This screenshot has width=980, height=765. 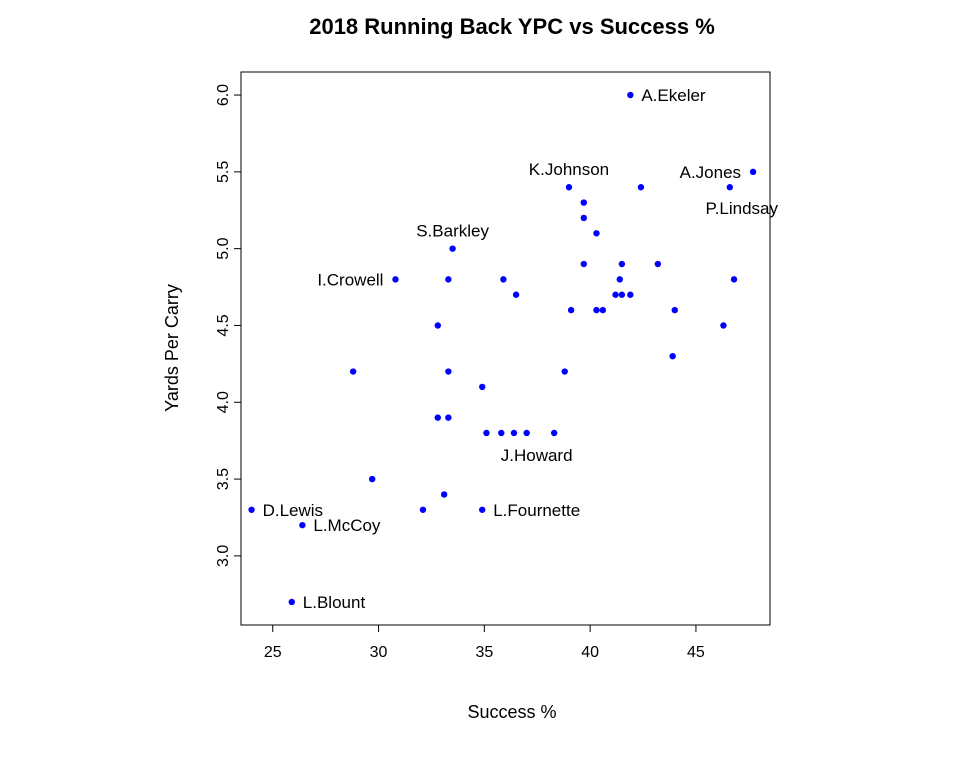 What do you see at coordinates (223, 325) in the screenshot?
I see `y-tick-label: 4.5` at bounding box center [223, 325].